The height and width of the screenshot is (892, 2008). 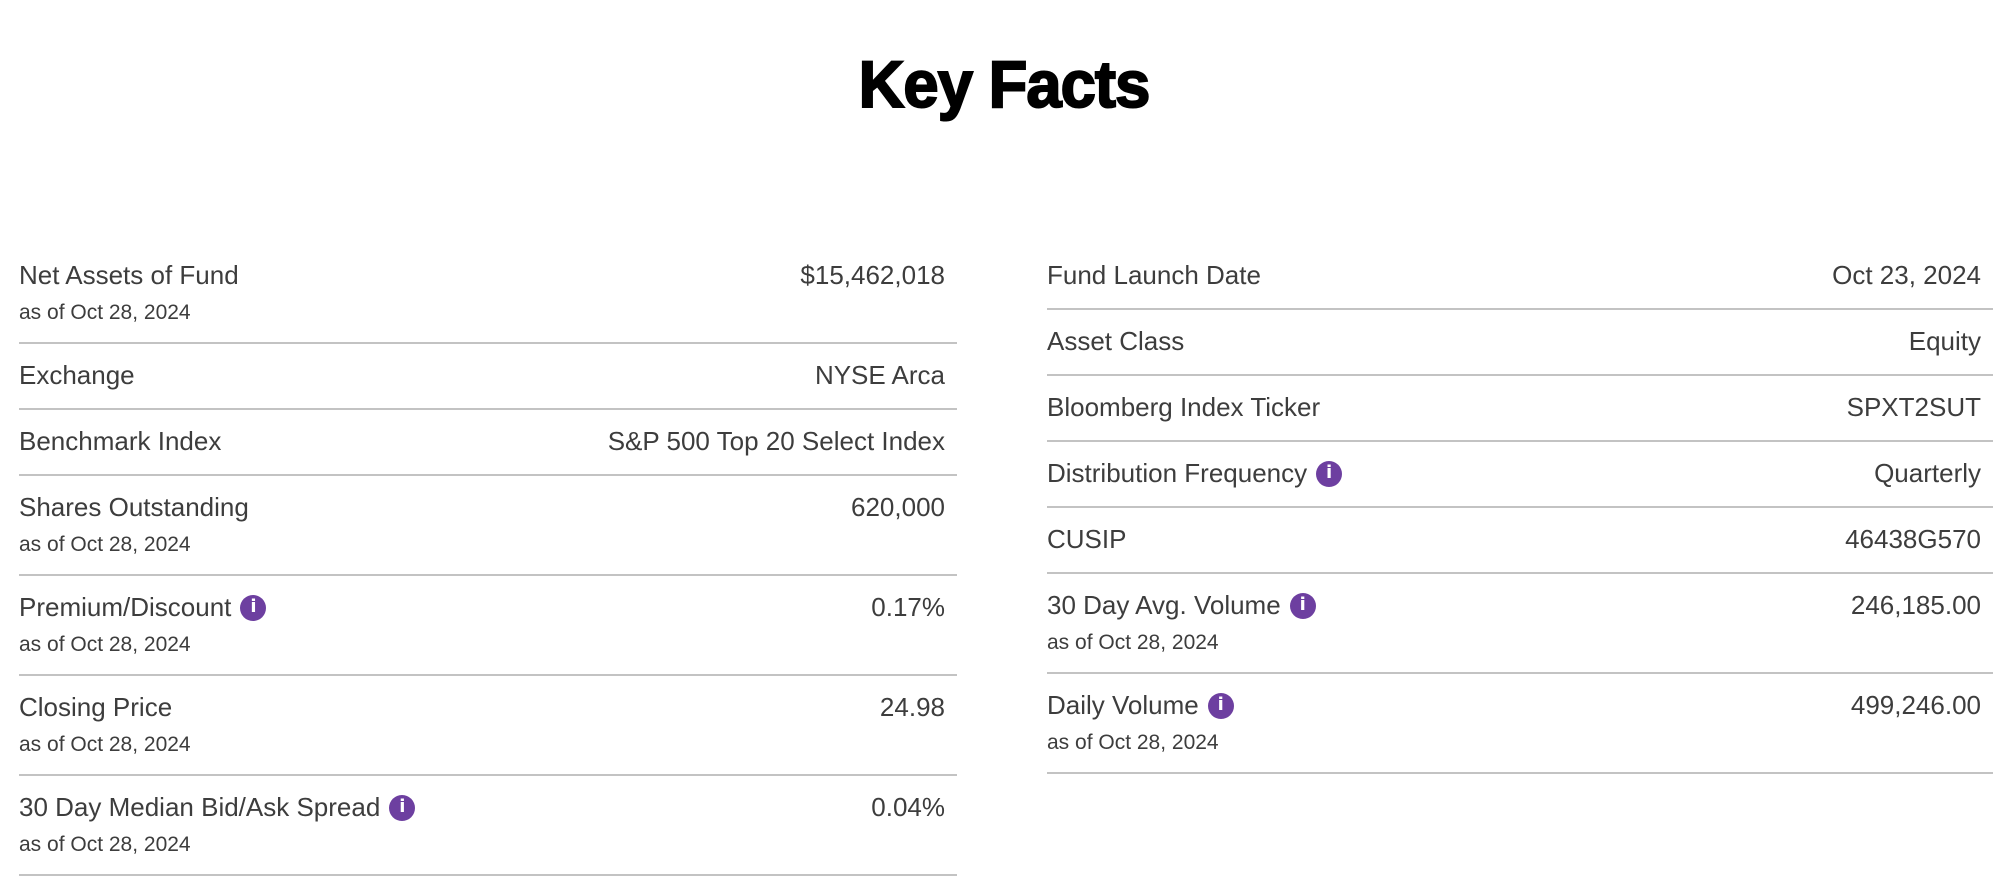 What do you see at coordinates (1944, 341) in the screenshot?
I see `fact-value: Equity` at bounding box center [1944, 341].